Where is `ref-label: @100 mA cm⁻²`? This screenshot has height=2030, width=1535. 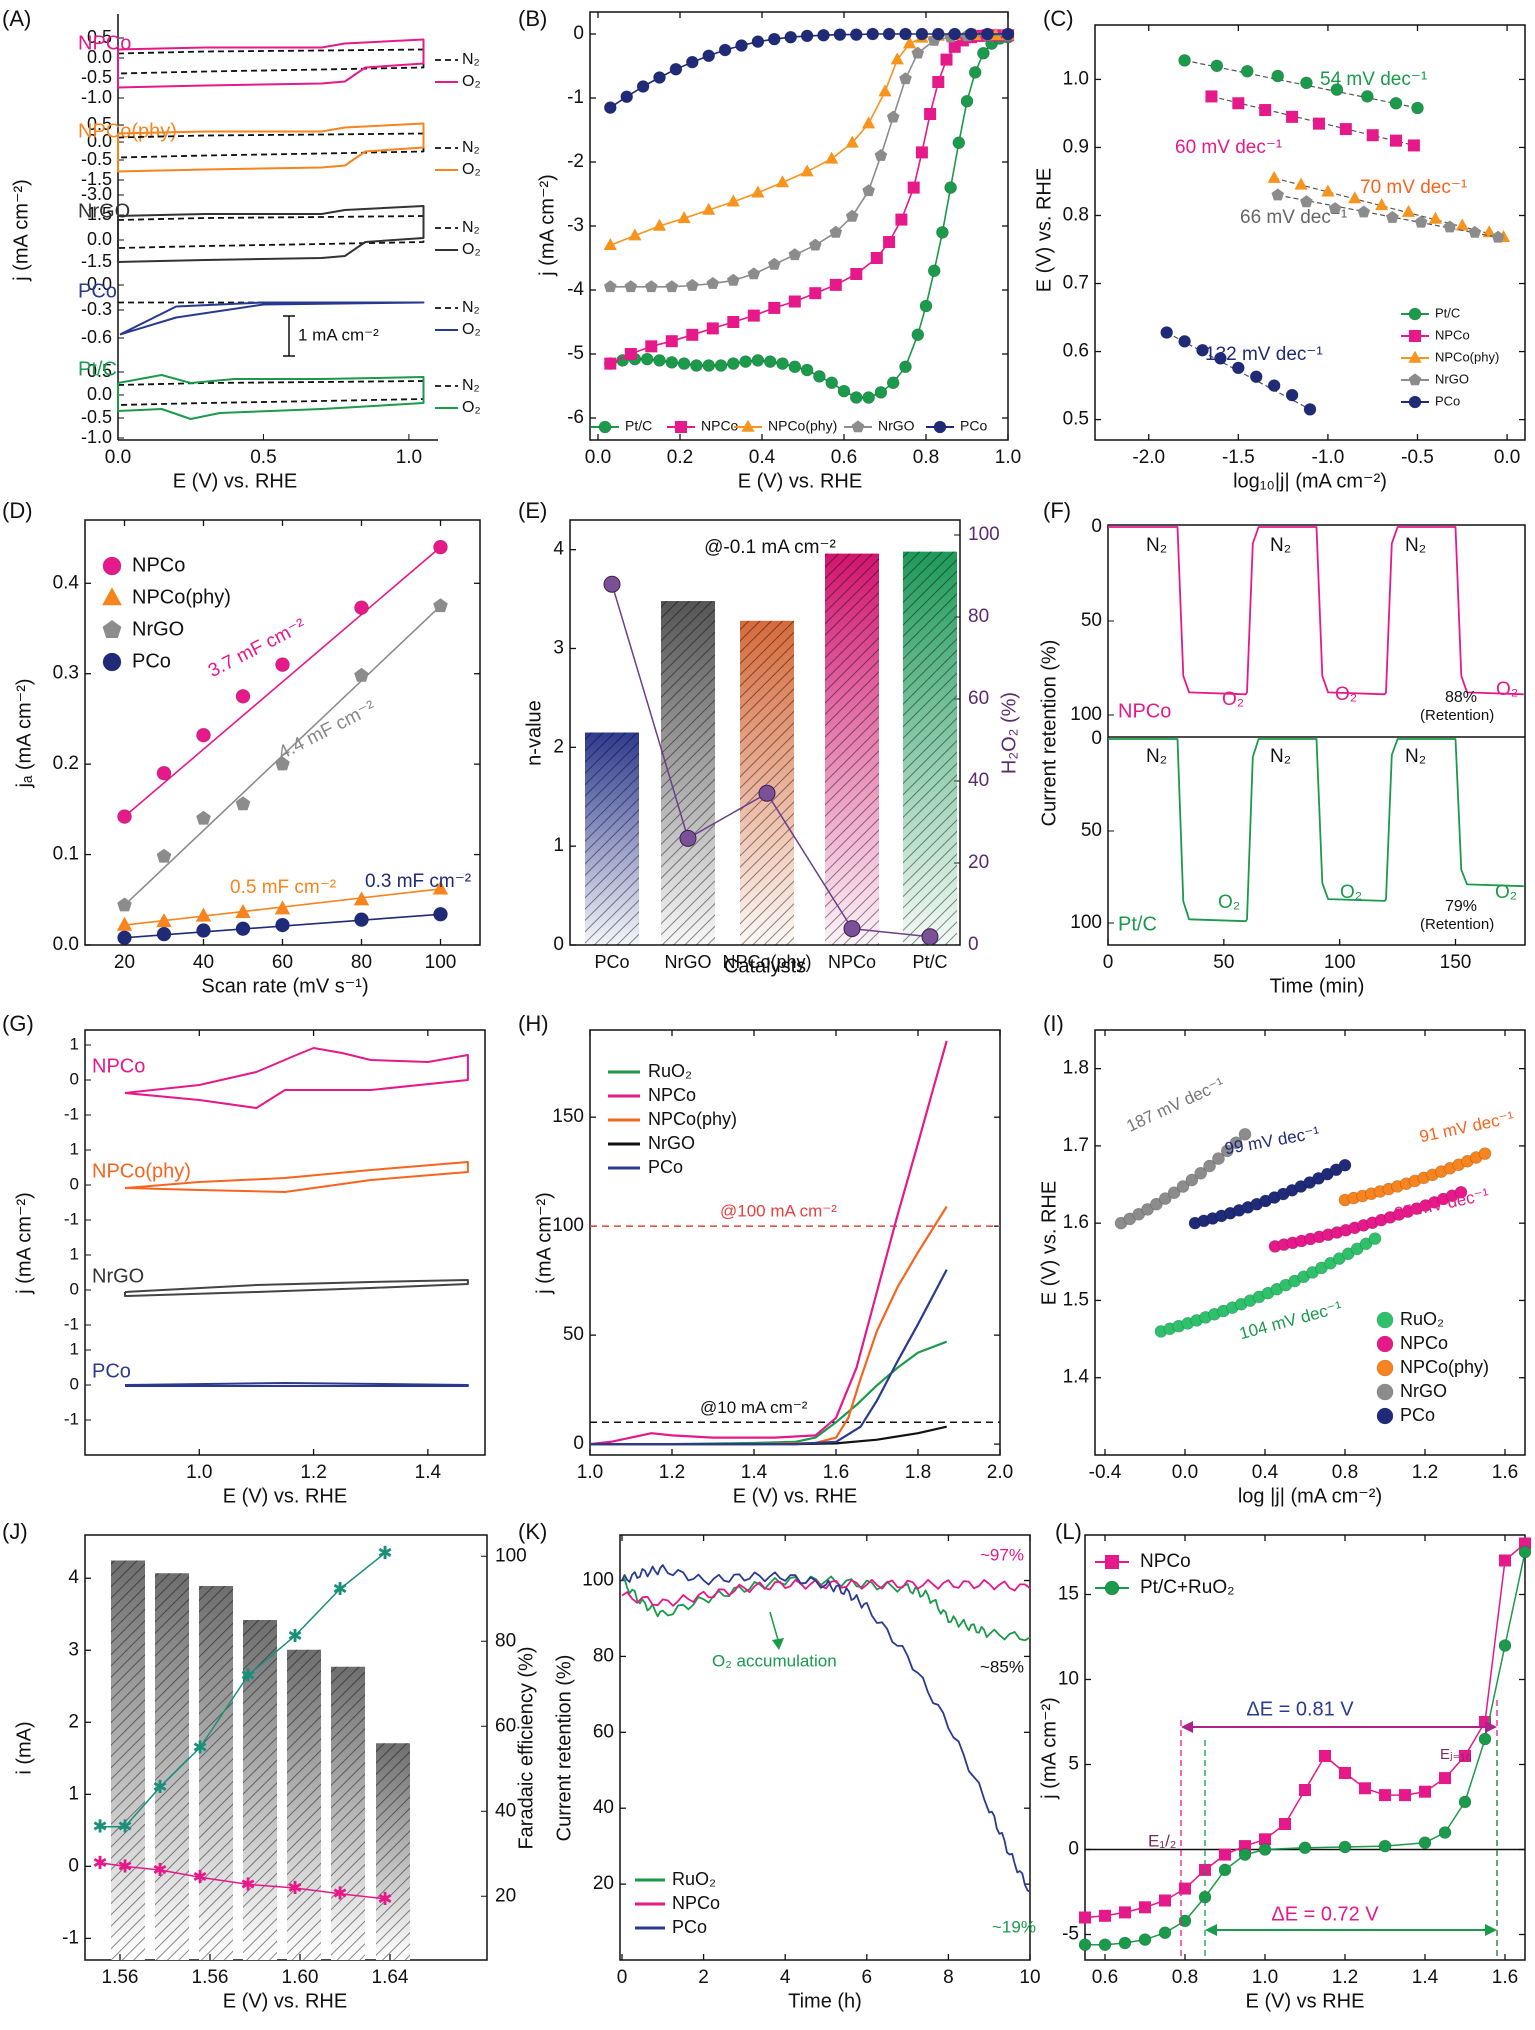 ref-label: @100 mA cm⁻² is located at coordinates (778, 1211).